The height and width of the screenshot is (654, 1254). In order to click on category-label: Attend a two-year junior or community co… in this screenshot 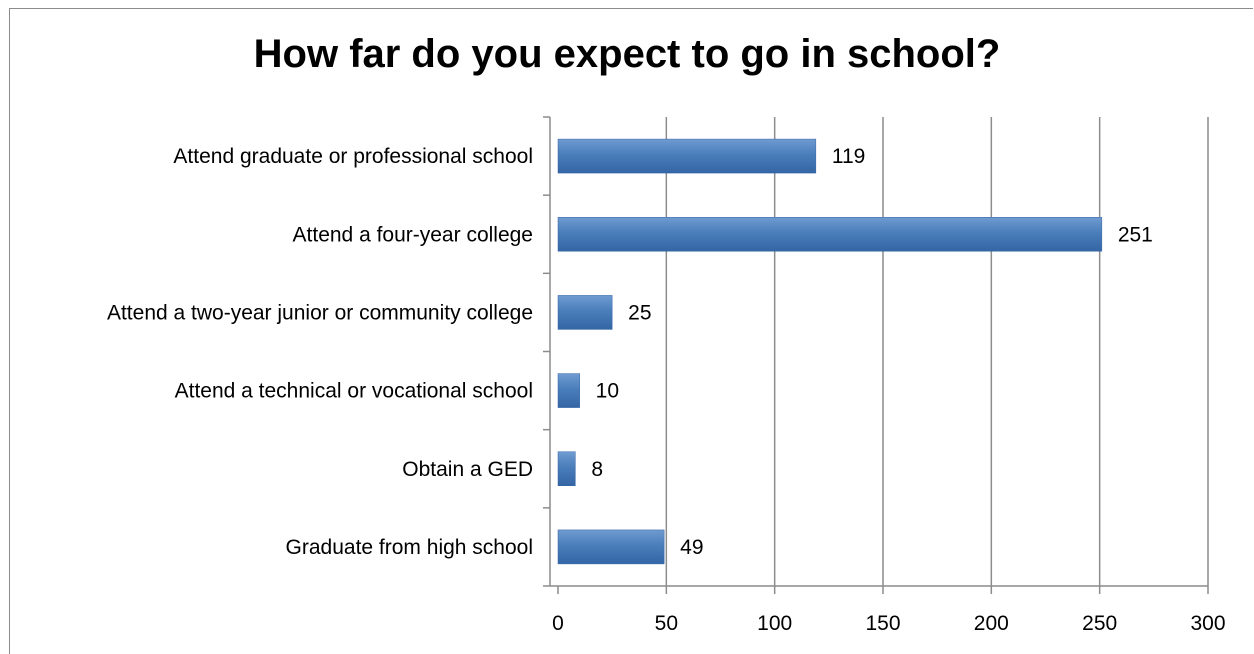, I will do `click(320, 312)`.